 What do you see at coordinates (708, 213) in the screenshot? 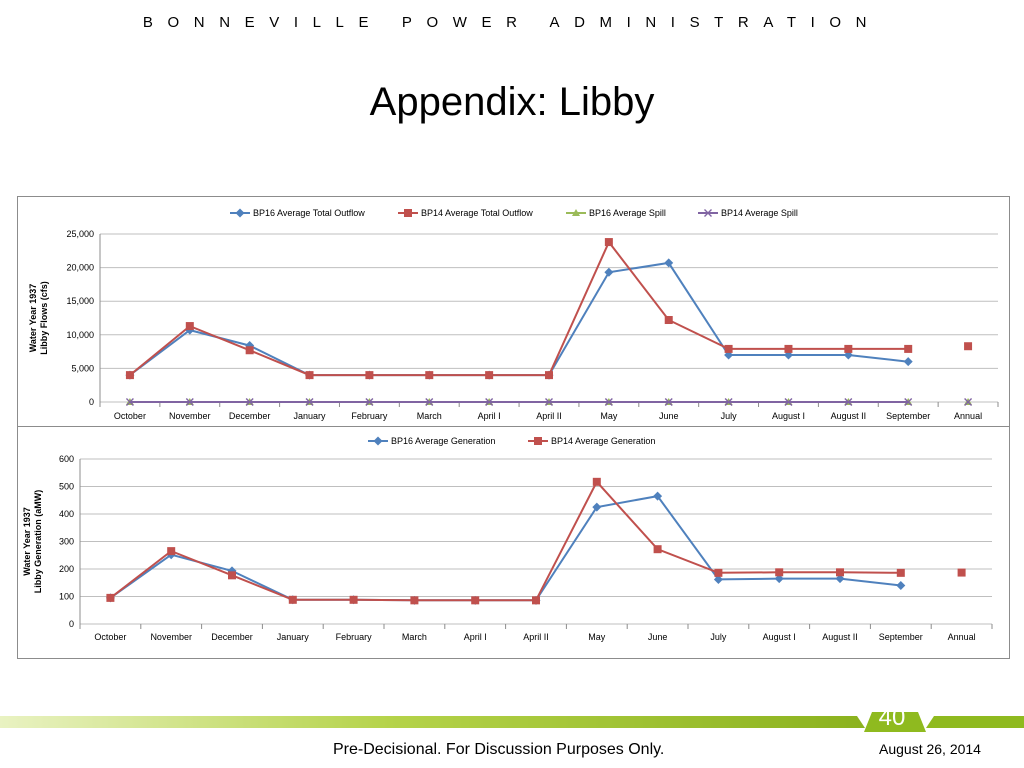
I see `bp14-average-spill-legend-marker` at bounding box center [708, 213].